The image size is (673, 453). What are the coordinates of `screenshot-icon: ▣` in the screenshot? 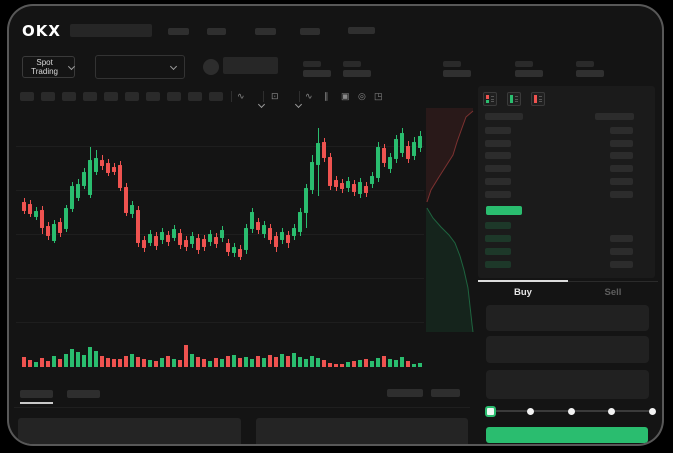 It's located at (345, 96).